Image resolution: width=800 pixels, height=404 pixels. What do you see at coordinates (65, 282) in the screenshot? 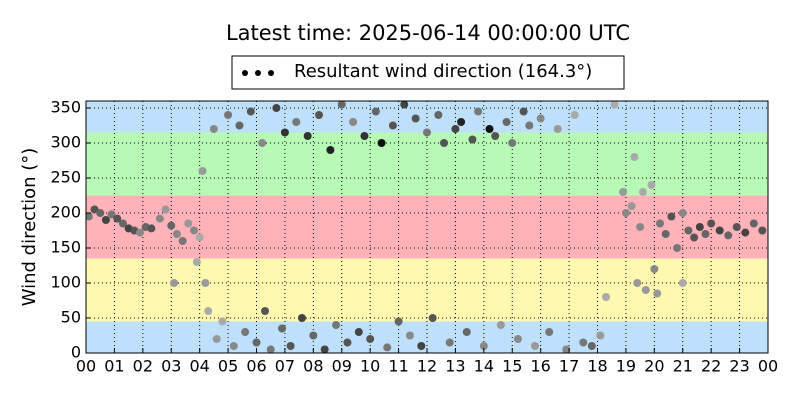
I see `y-tick-label: 100` at bounding box center [65, 282].